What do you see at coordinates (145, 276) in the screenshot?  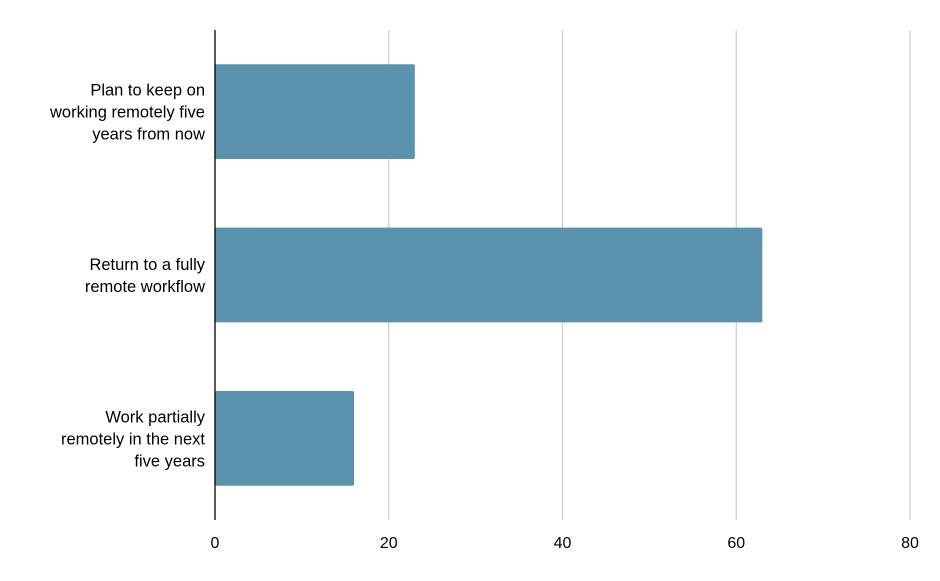 I see `category-label-2: Return to a fully remote workflow` at bounding box center [145, 276].